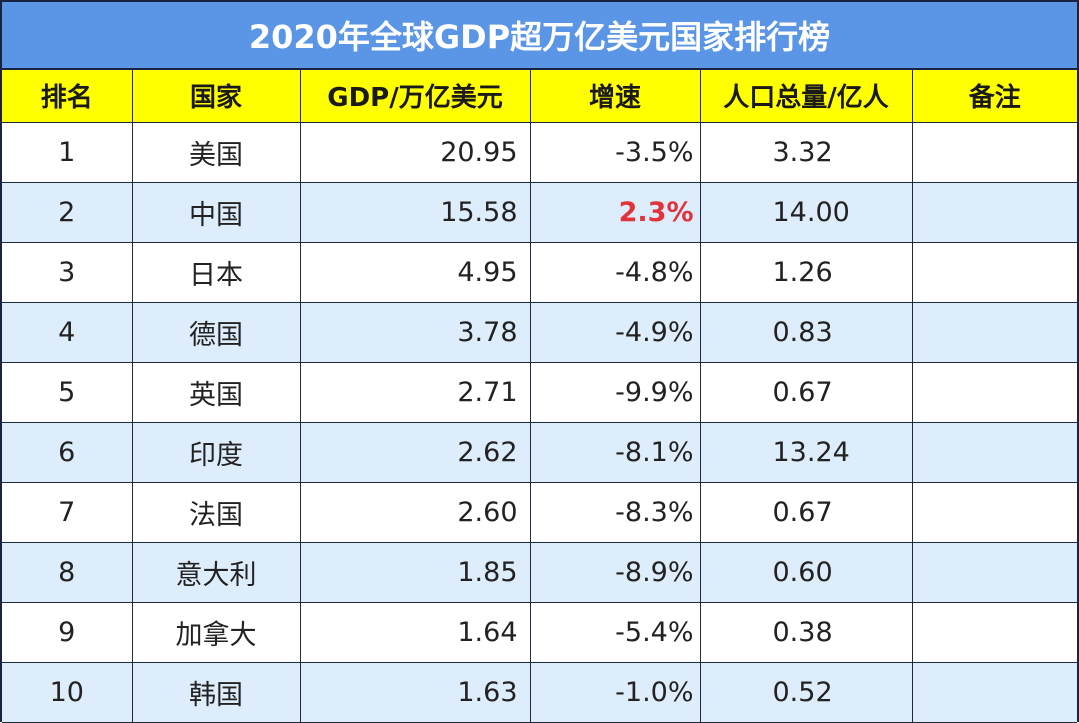  I want to click on cell-growth: -8.1%, so click(615, 452).